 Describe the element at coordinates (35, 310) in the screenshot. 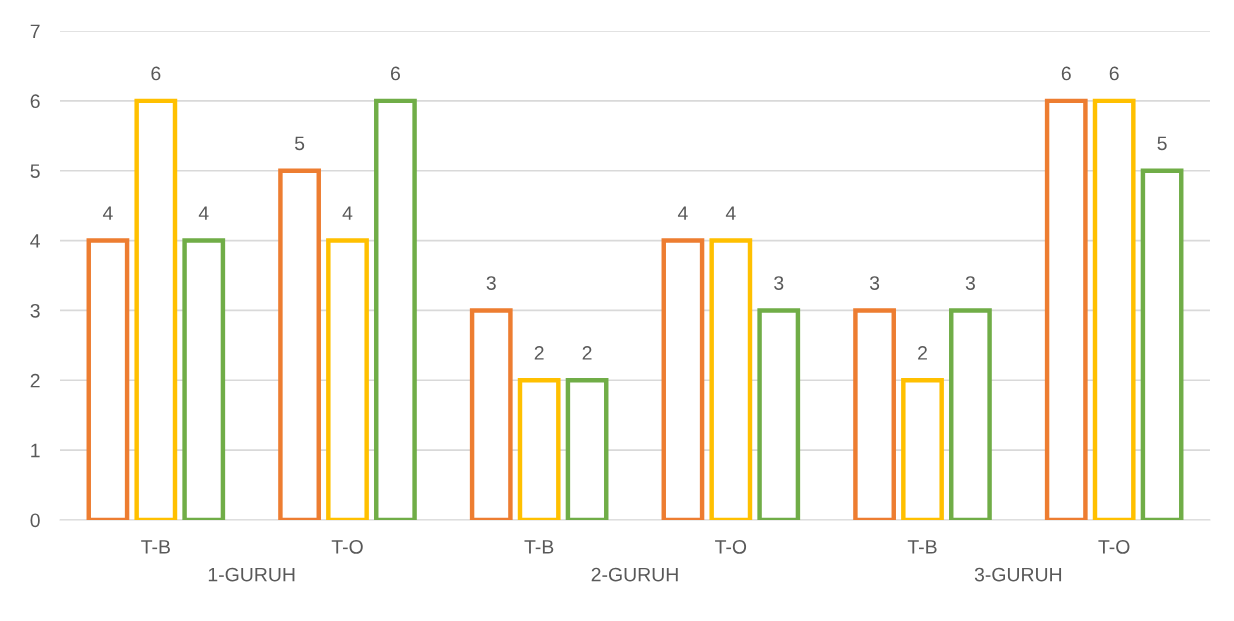

I see `y-tick-label: 3` at that location.